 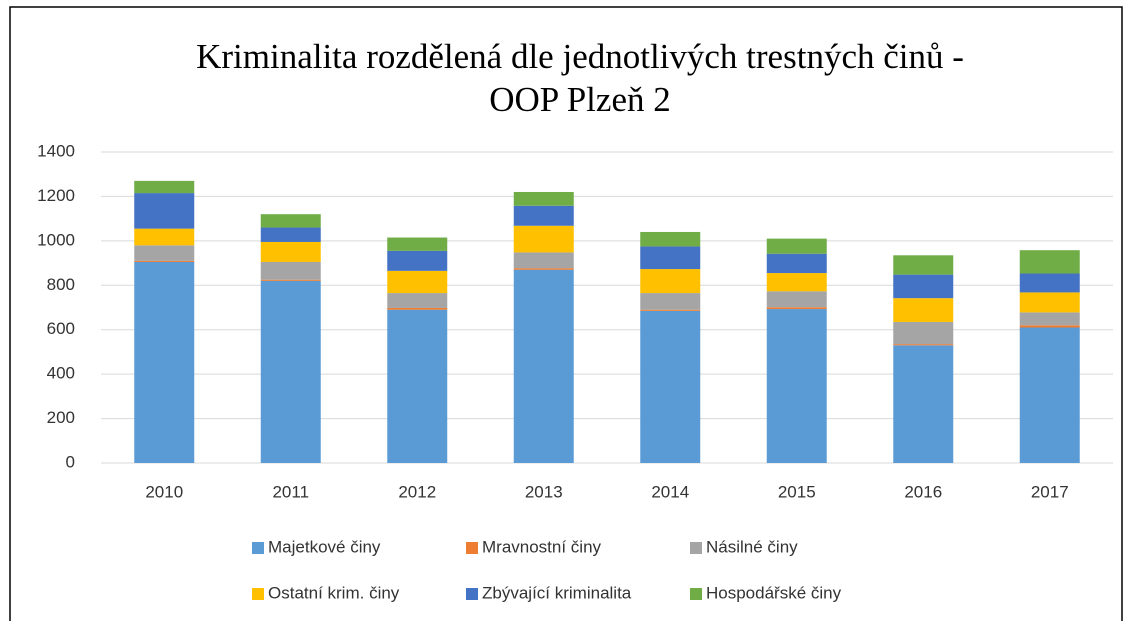 What do you see at coordinates (1050, 491) in the screenshot?
I see `x-tick-label: 2017` at bounding box center [1050, 491].